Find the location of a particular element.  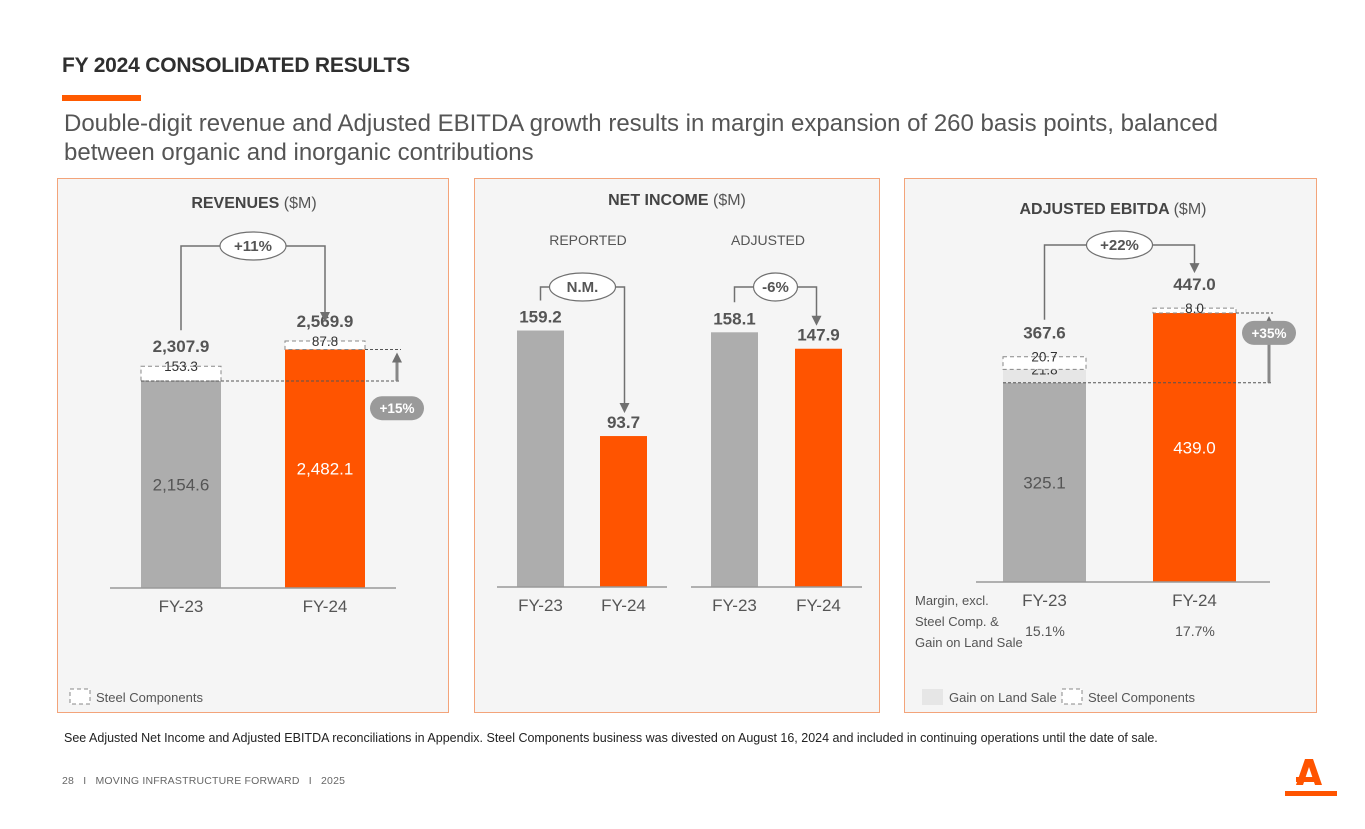

footer-separator-1: I is located at coordinates (85, 781).